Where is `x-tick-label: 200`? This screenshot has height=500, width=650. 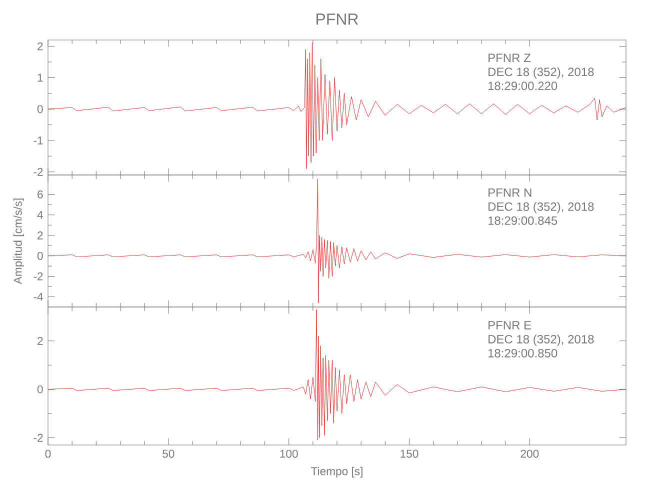 x-tick-label: 200 is located at coordinates (529, 454).